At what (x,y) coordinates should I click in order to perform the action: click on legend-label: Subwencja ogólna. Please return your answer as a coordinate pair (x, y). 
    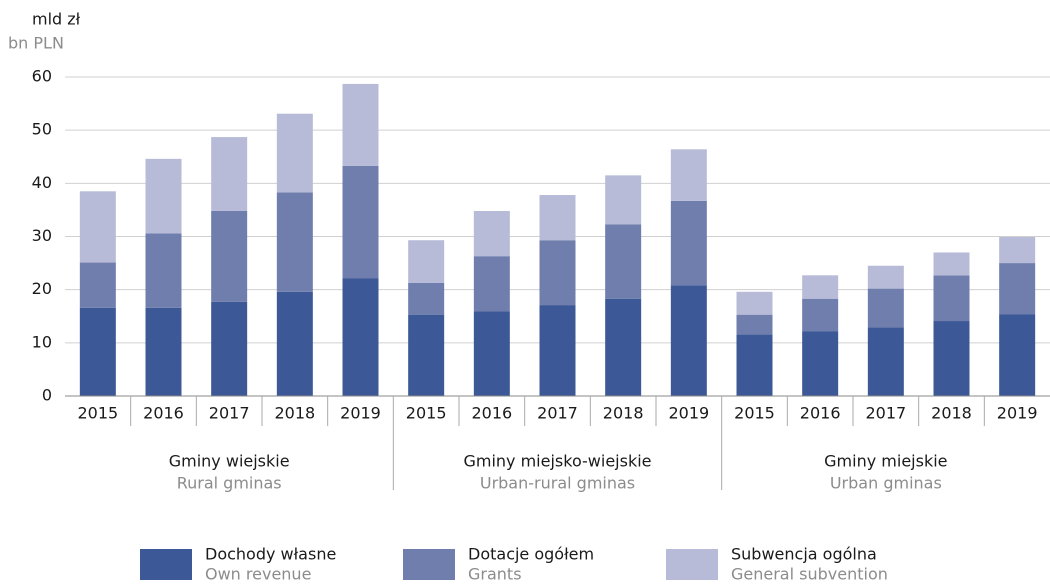
    Looking at the image, I should click on (804, 554).